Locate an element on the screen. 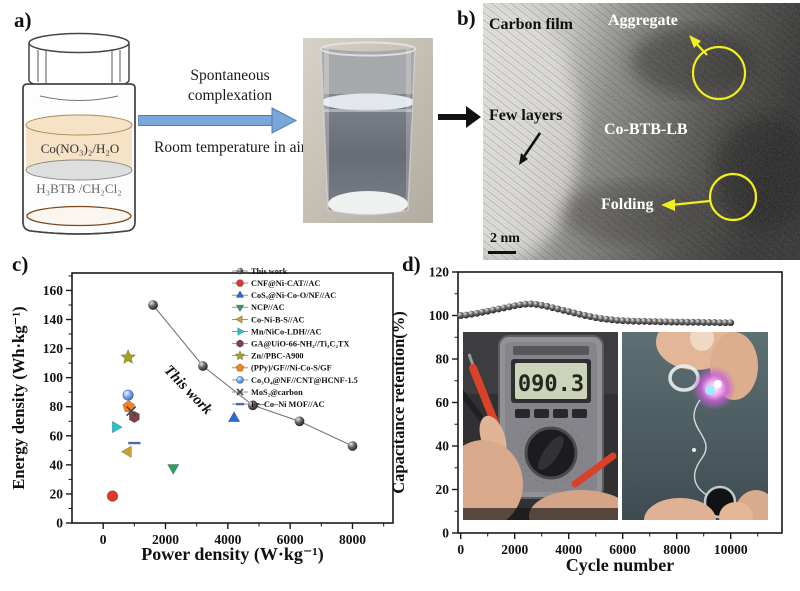  legend-label: Zn//PBC-A900 is located at coordinates (277, 356).